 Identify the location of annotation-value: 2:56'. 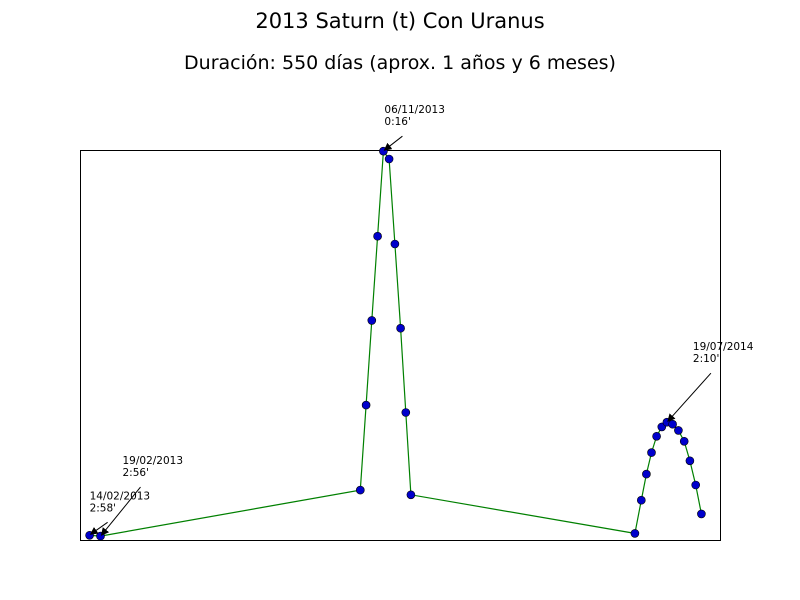
(136, 473).